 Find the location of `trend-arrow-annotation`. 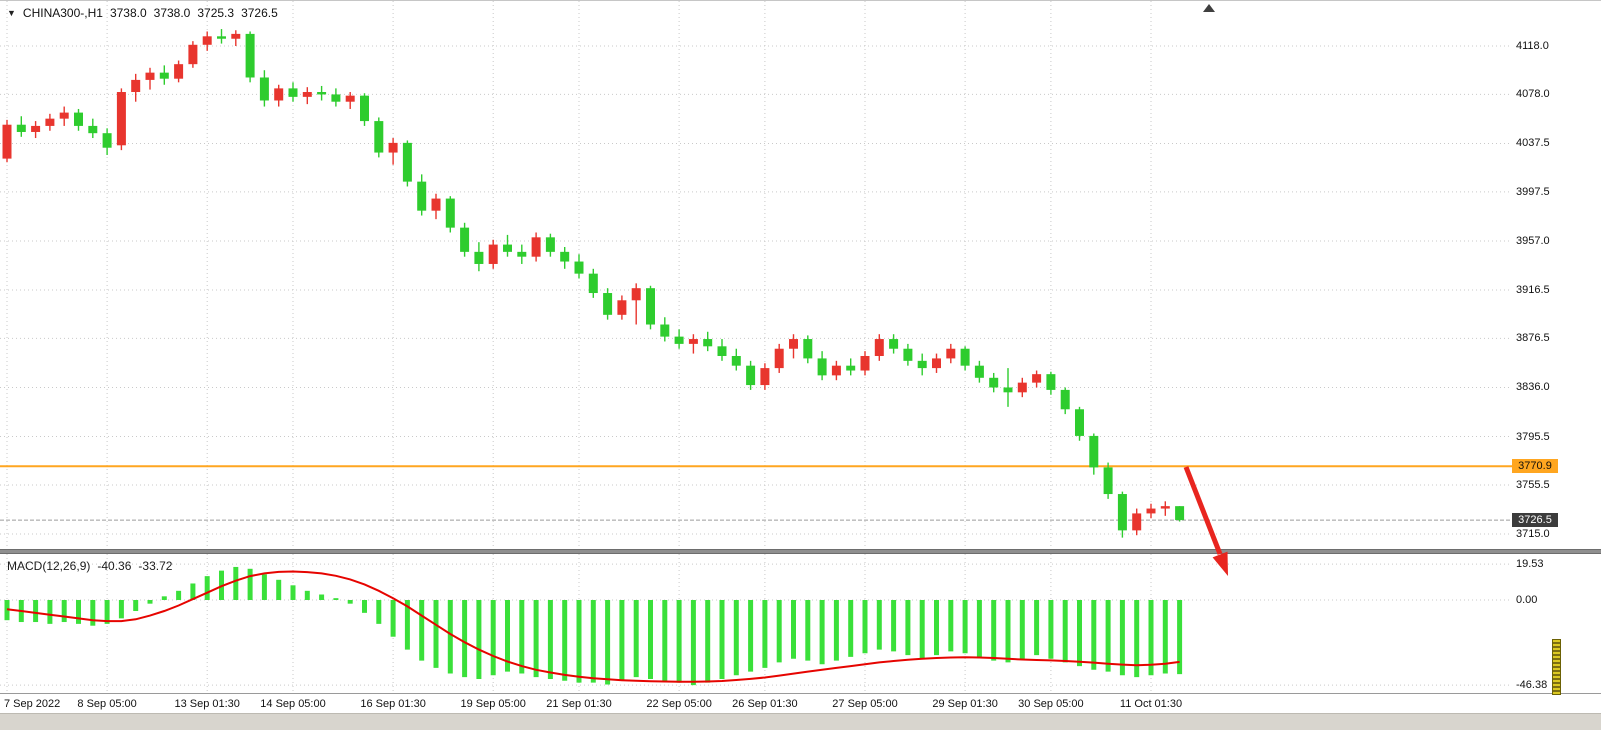

trend-arrow-annotation is located at coordinates (1205, 521).